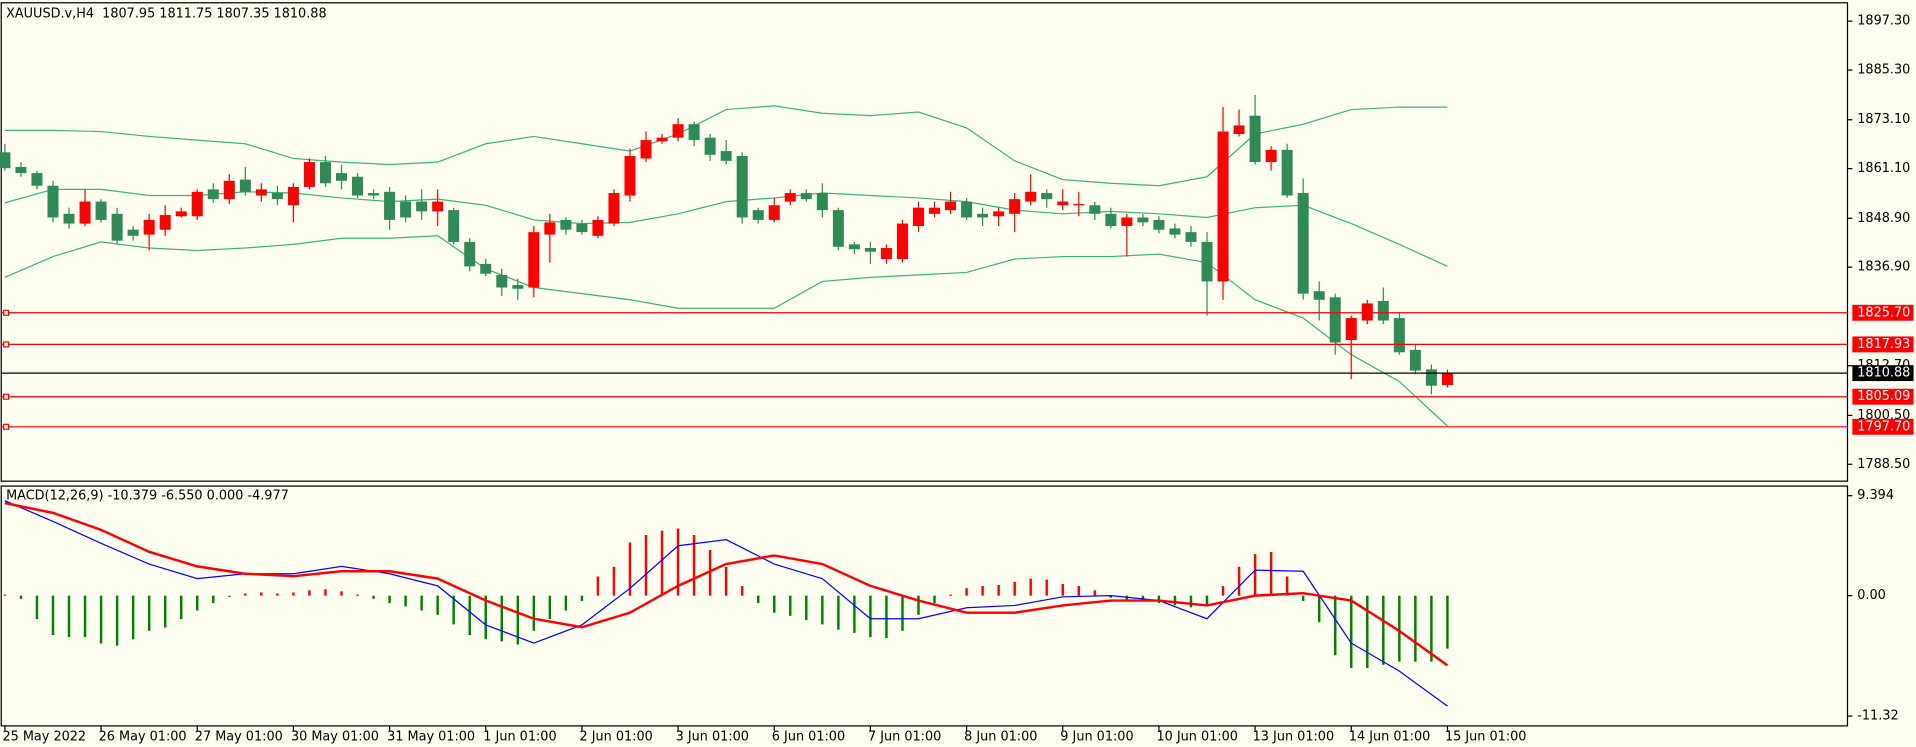  Describe the element at coordinates (1871, 595) in the screenshot. I see `y-tick-label: 0.00` at that location.